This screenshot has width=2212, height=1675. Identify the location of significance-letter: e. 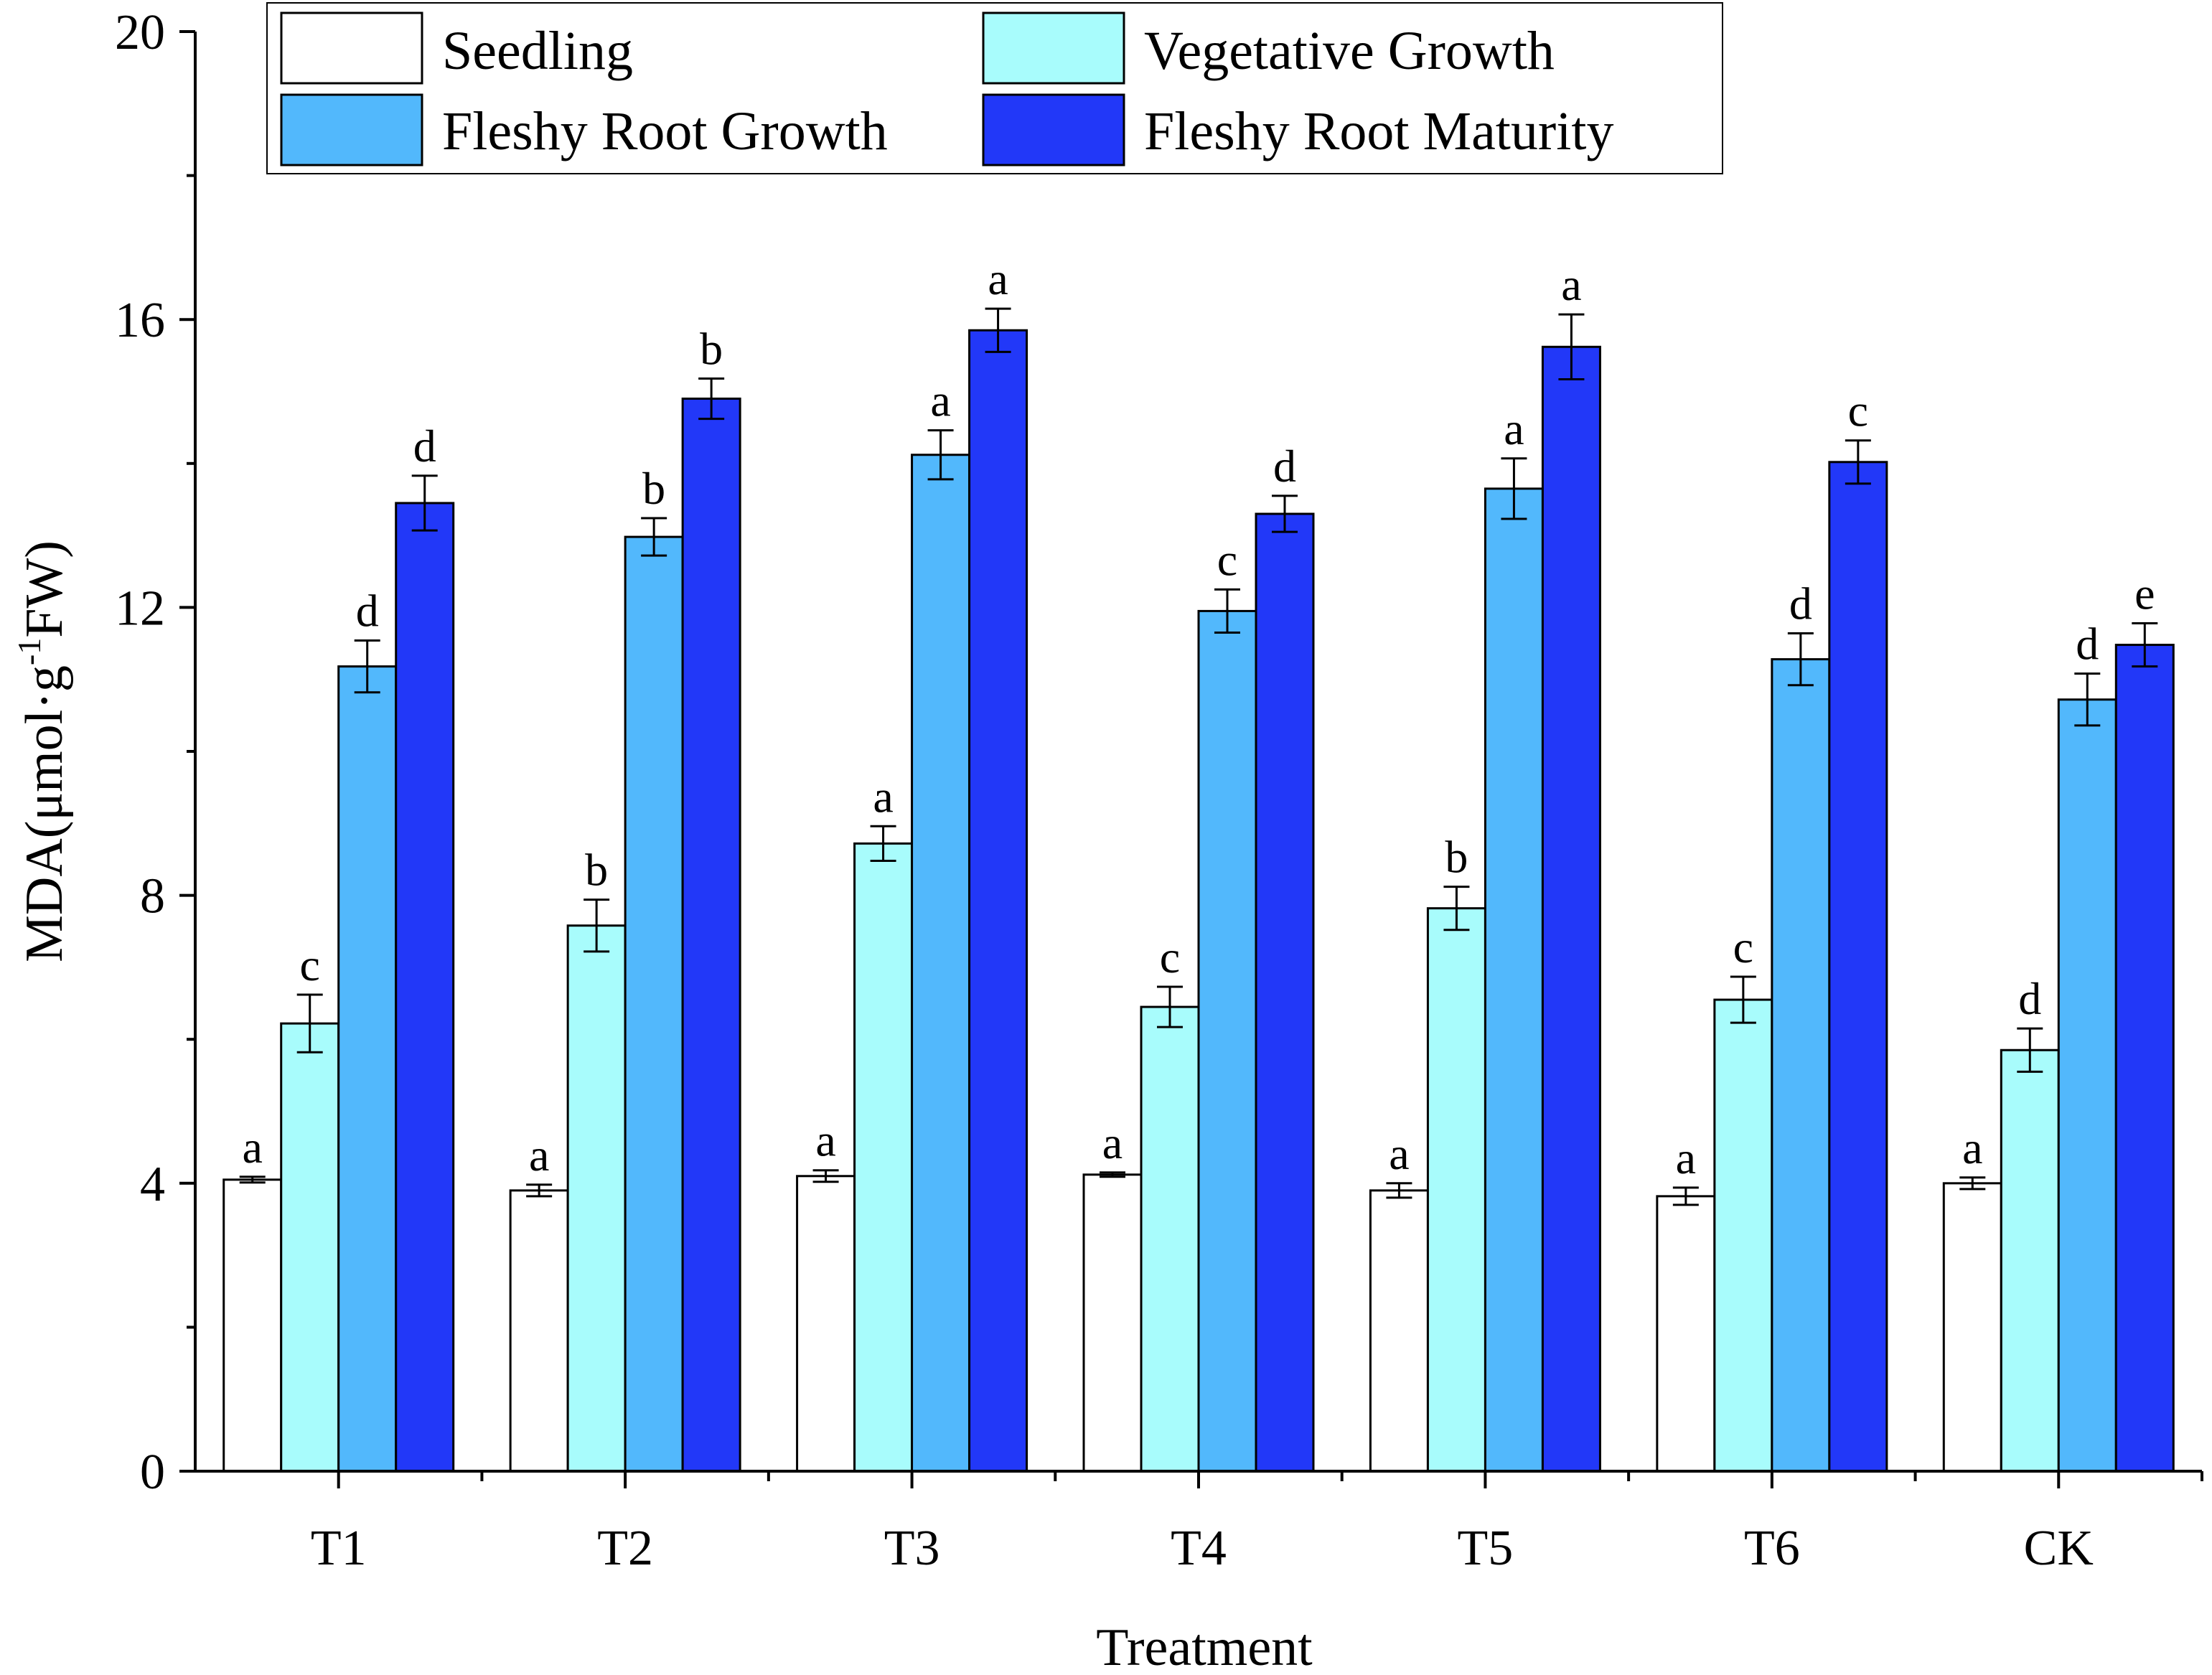
(2144, 593).